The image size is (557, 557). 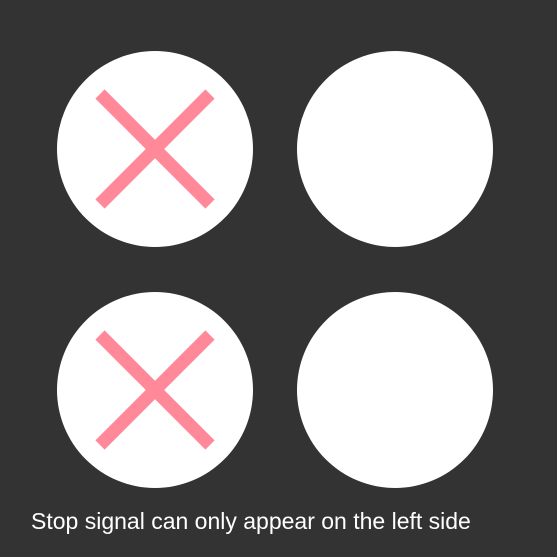 I want to click on circle-bottom-right, so click(x=395, y=390).